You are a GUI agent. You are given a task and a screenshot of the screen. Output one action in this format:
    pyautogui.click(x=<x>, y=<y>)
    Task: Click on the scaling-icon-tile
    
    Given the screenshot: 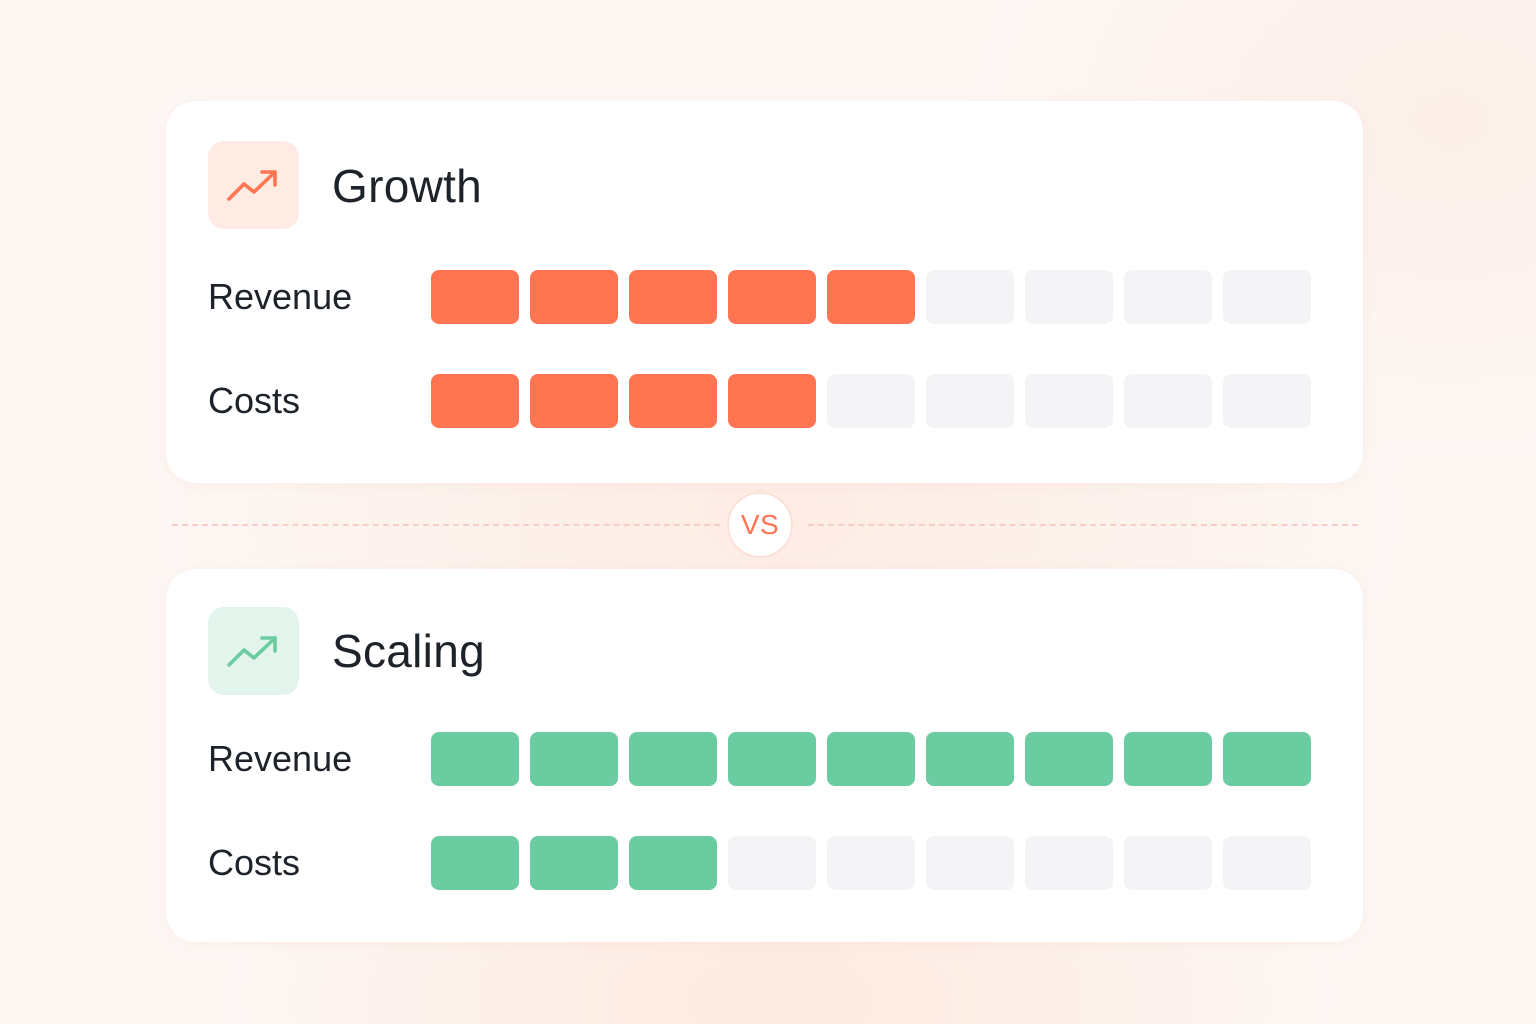 What is the action you would take?
    pyautogui.click(x=253, y=651)
    